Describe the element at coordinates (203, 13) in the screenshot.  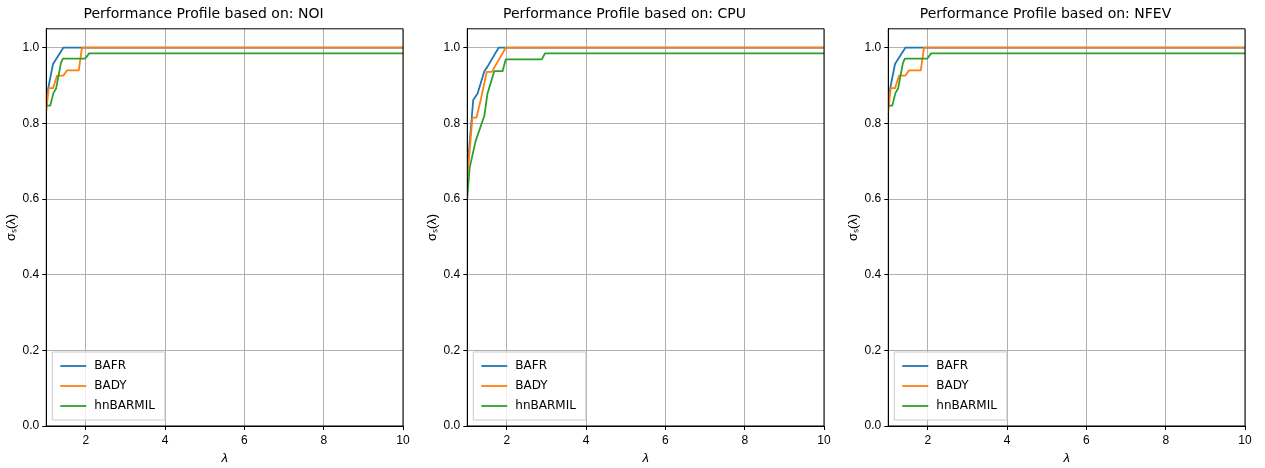
I see `chart-title: Performance Profile based on: NOI` at that location.